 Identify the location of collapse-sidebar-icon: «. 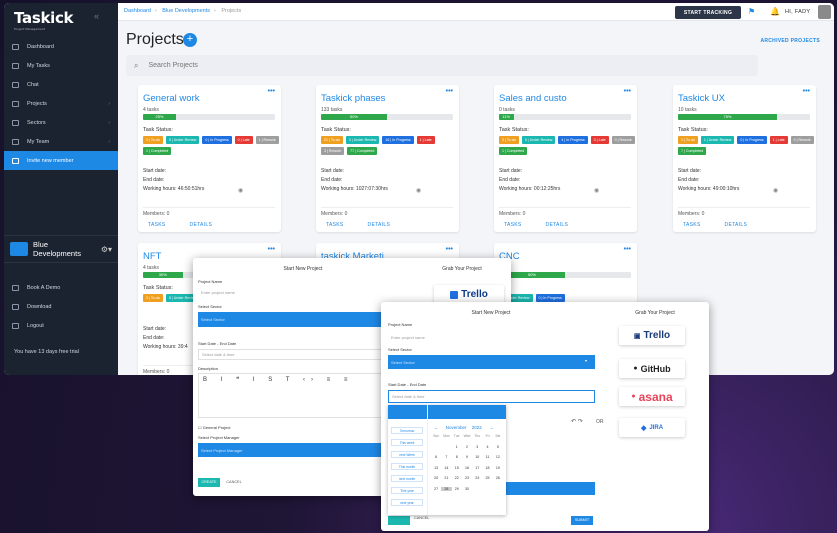
(97, 16).